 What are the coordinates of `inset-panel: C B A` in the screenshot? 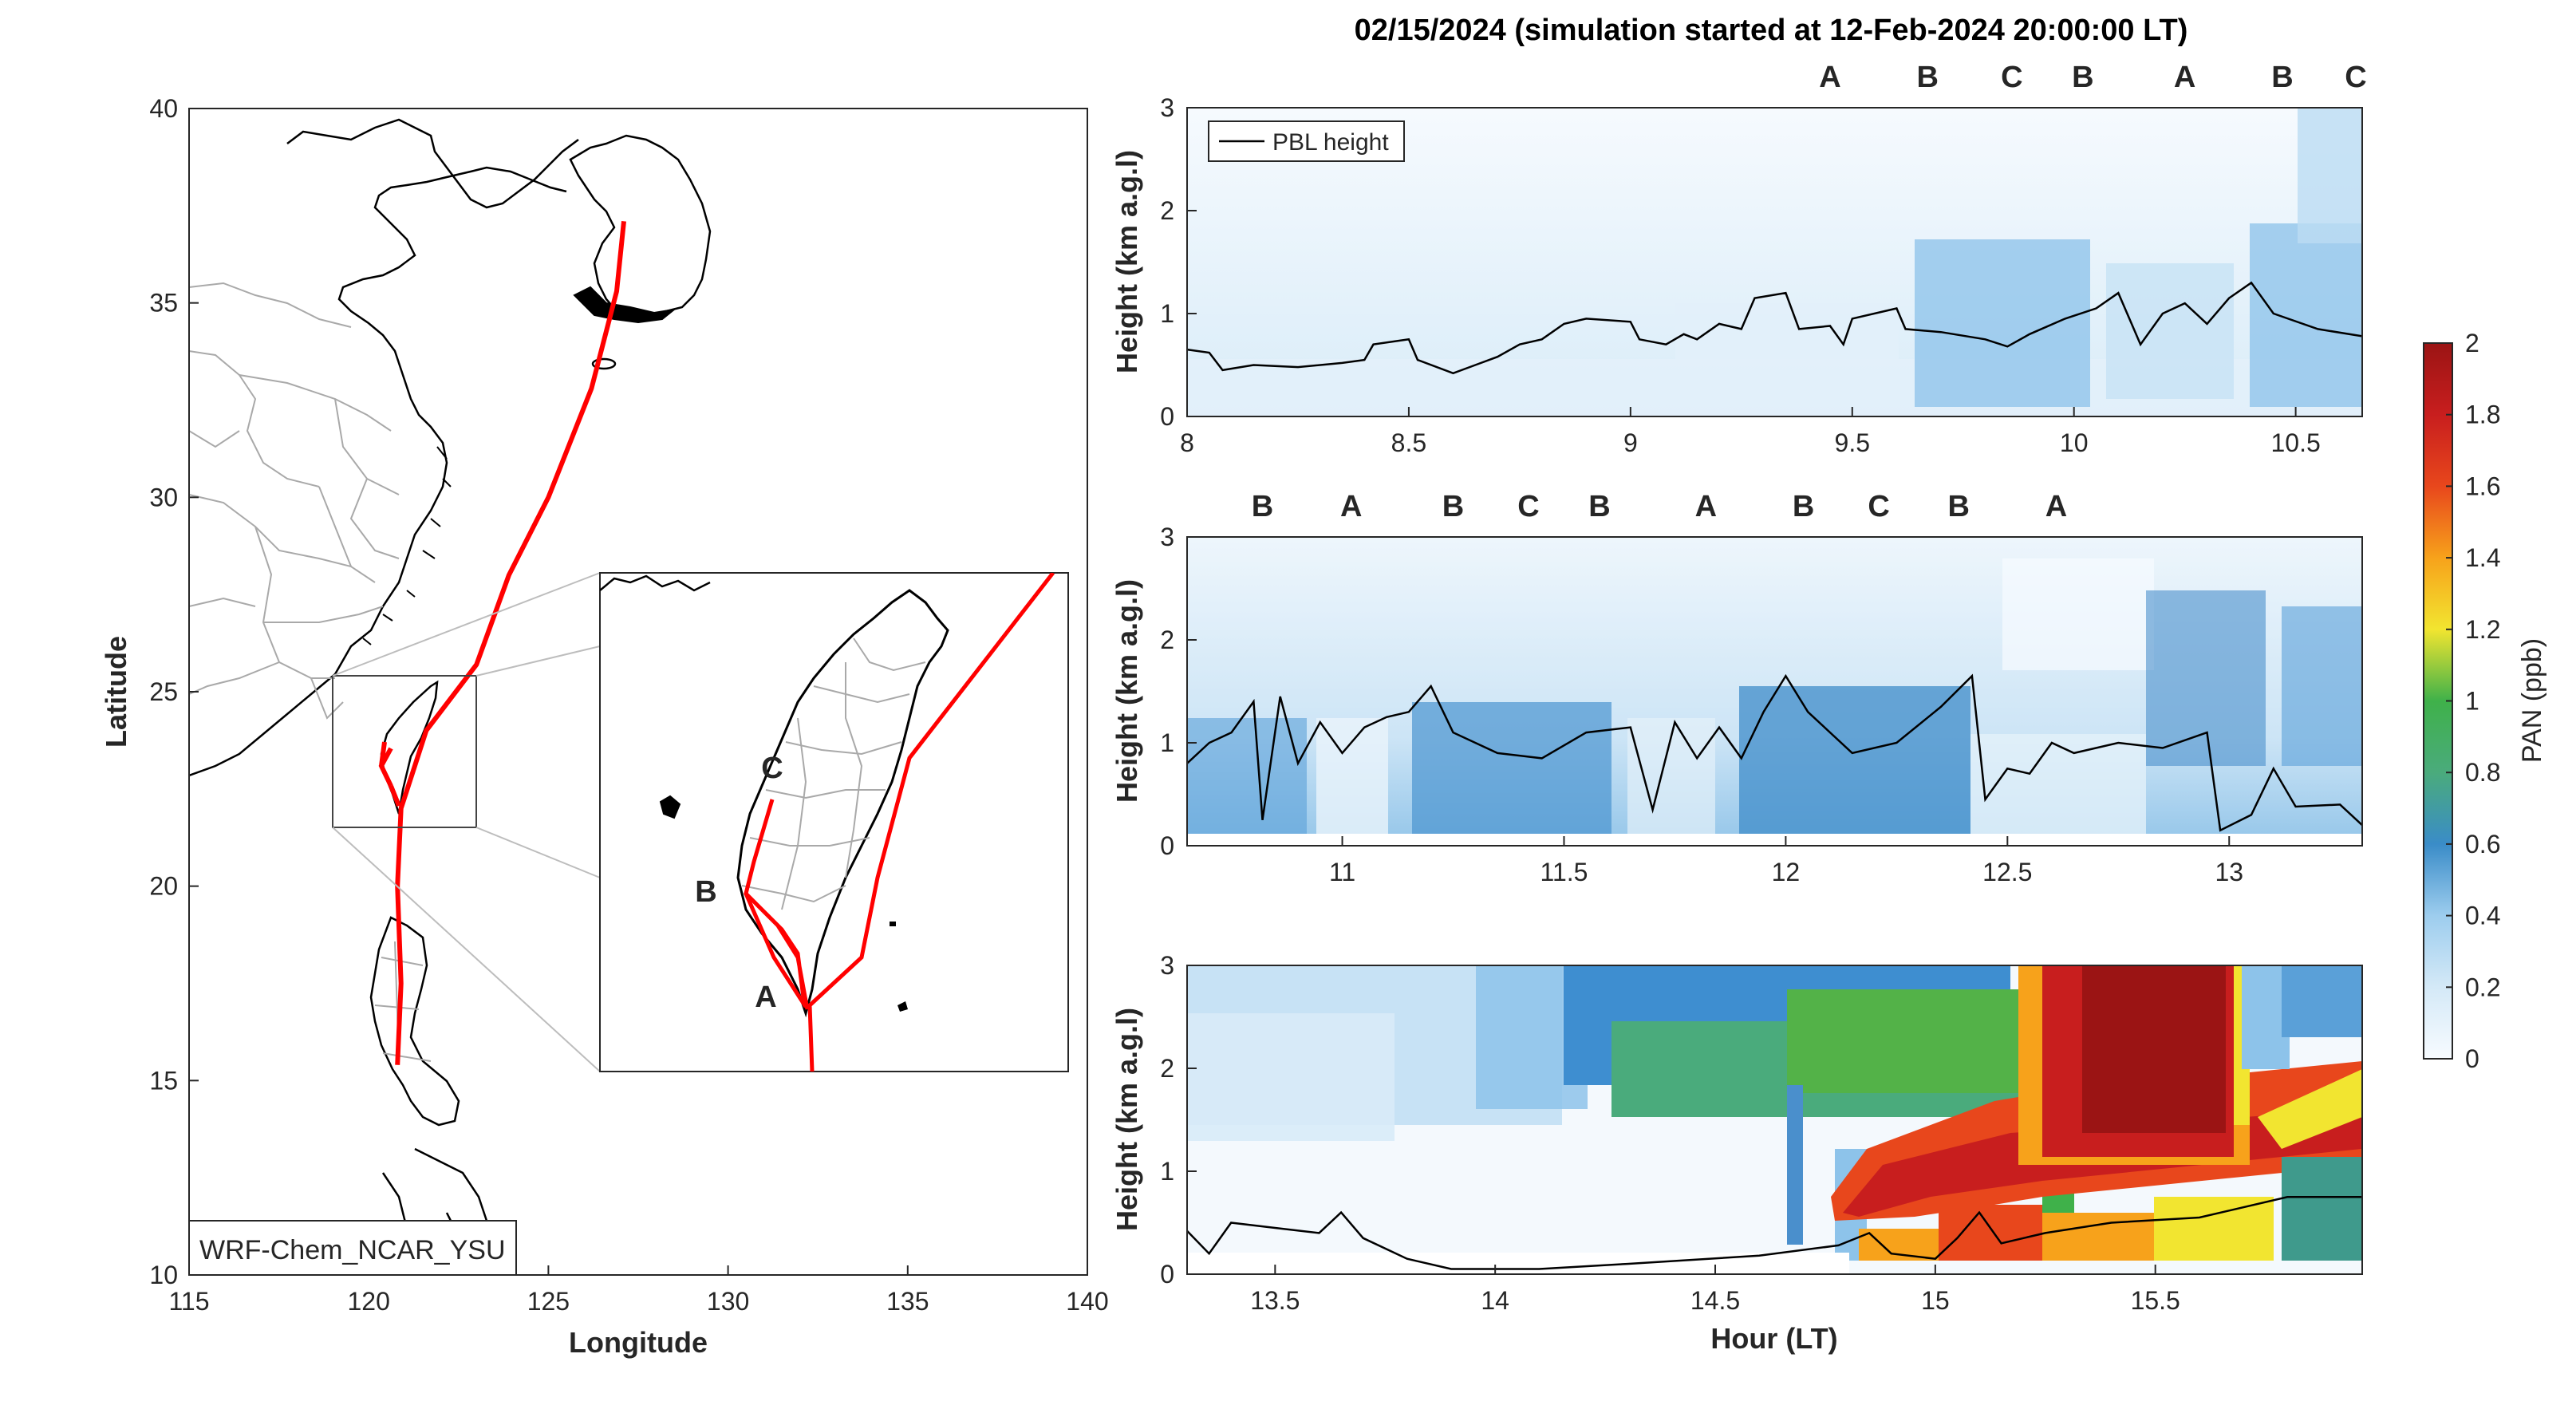 It's located at (834, 822).